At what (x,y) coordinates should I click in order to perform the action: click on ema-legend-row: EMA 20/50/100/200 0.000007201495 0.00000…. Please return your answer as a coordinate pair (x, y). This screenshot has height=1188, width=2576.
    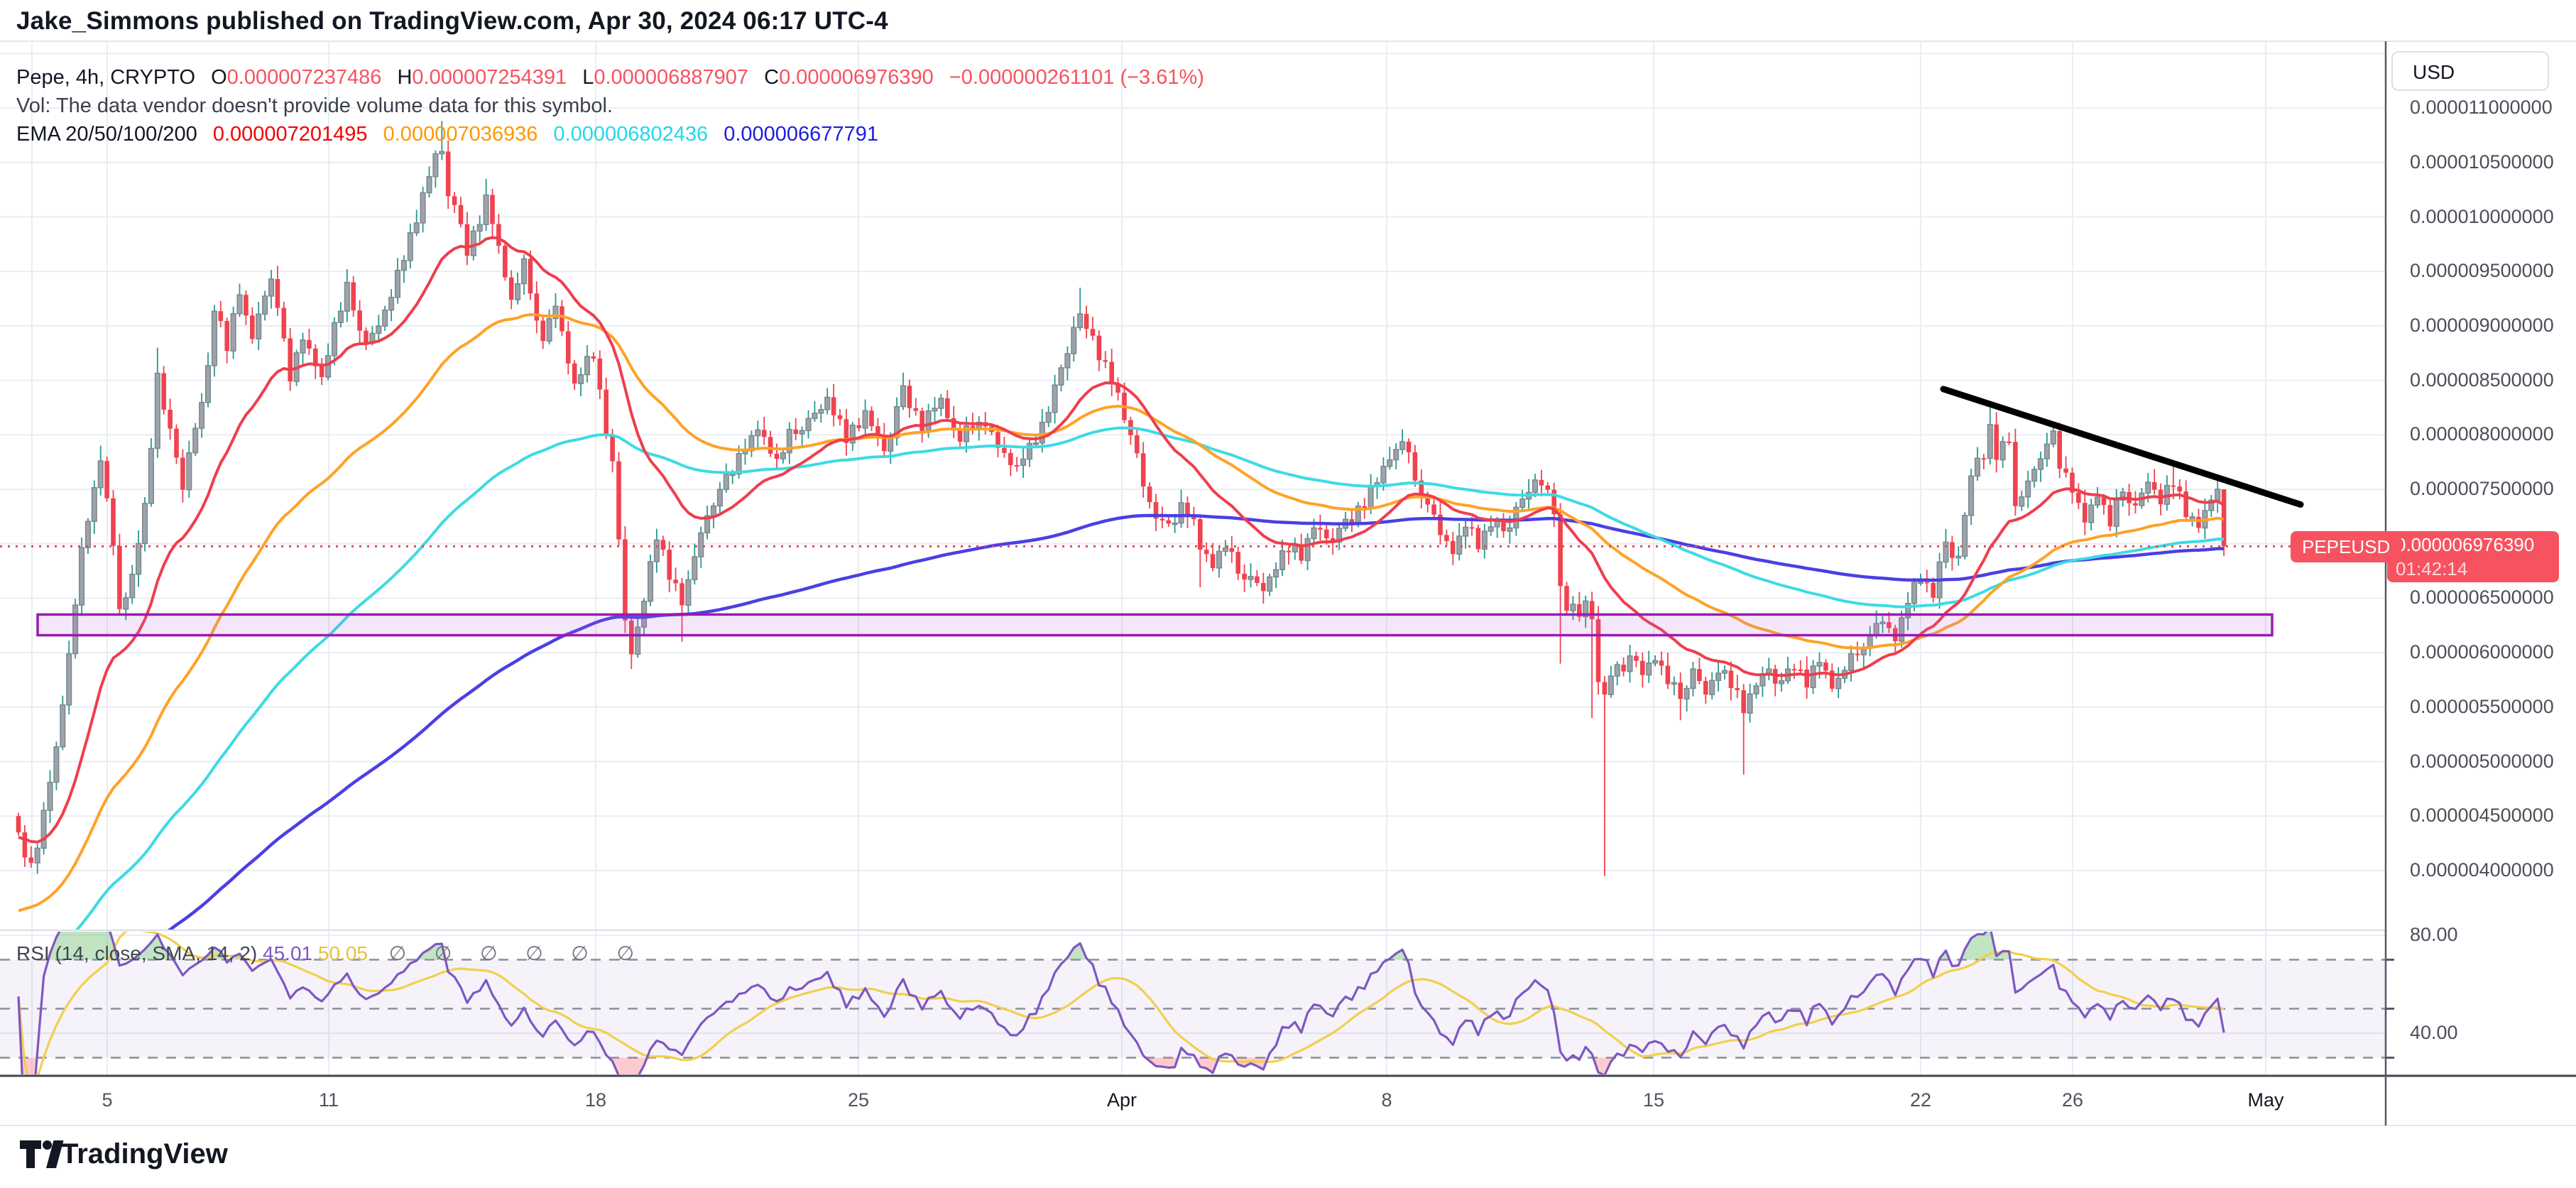
    Looking at the image, I should click on (447, 134).